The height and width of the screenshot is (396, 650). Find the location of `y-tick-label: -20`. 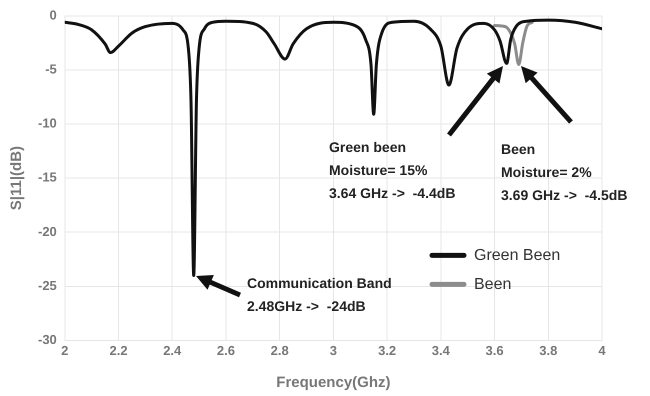

y-tick-label: -20 is located at coordinates (47, 231).